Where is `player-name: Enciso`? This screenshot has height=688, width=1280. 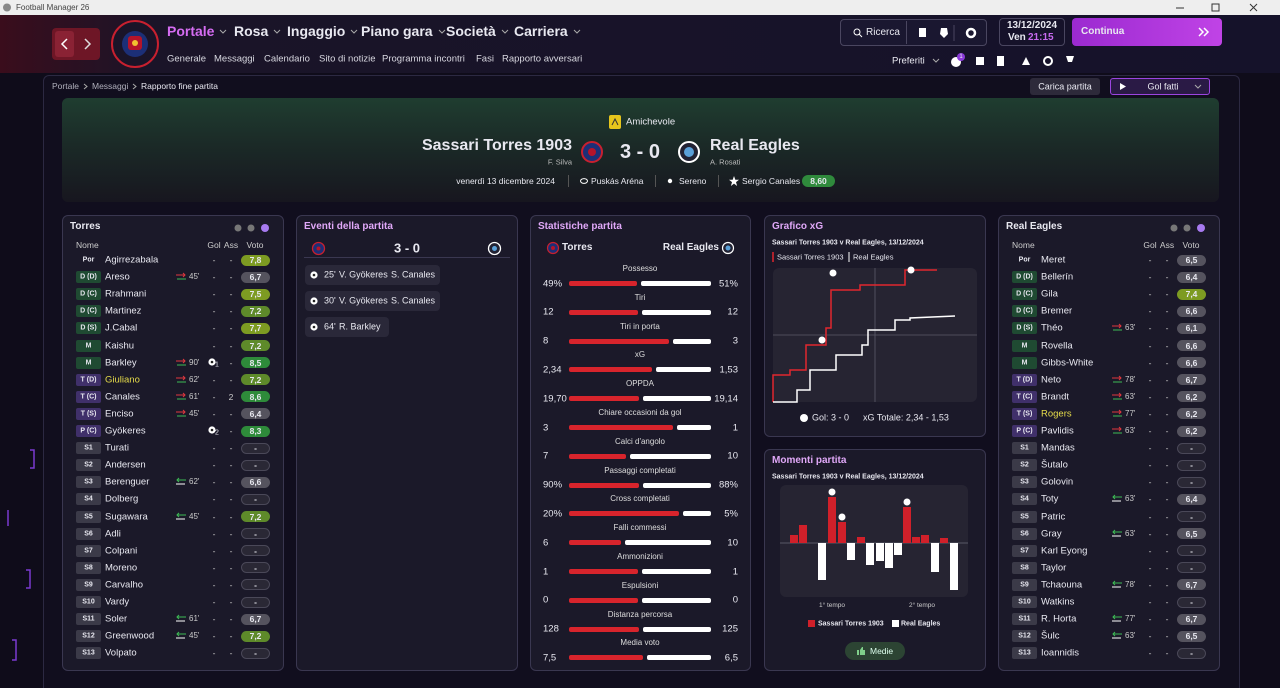 player-name: Enciso is located at coordinates (119, 414).